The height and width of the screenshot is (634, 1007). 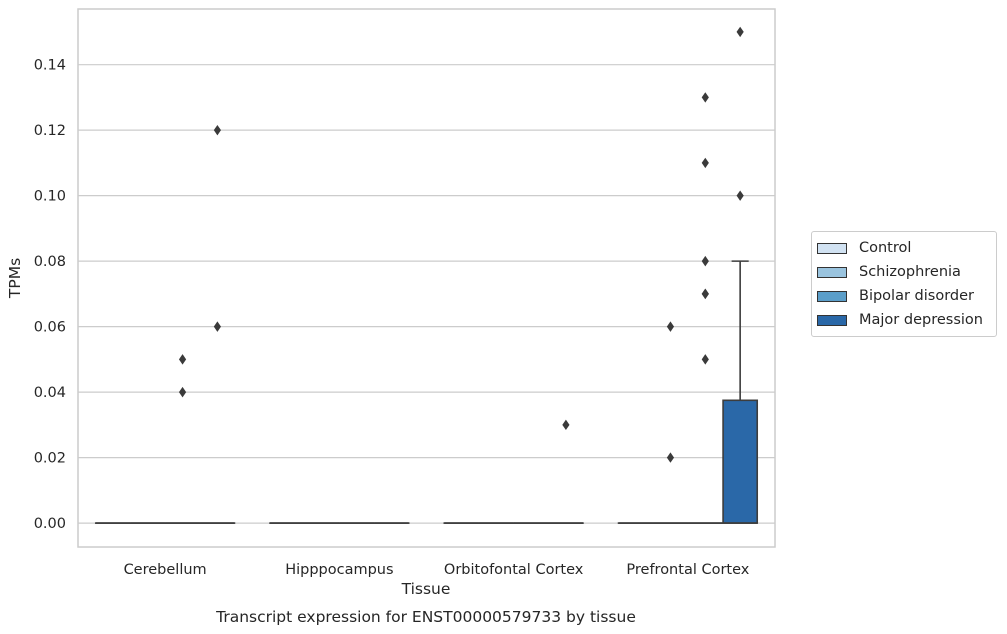 I want to click on legend-item-control: Control, so click(x=904, y=248).